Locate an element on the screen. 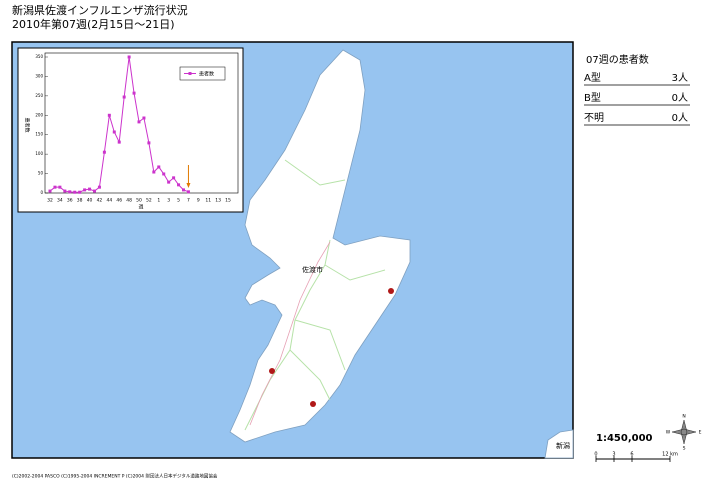  scale-label: 6 is located at coordinates (631, 455).